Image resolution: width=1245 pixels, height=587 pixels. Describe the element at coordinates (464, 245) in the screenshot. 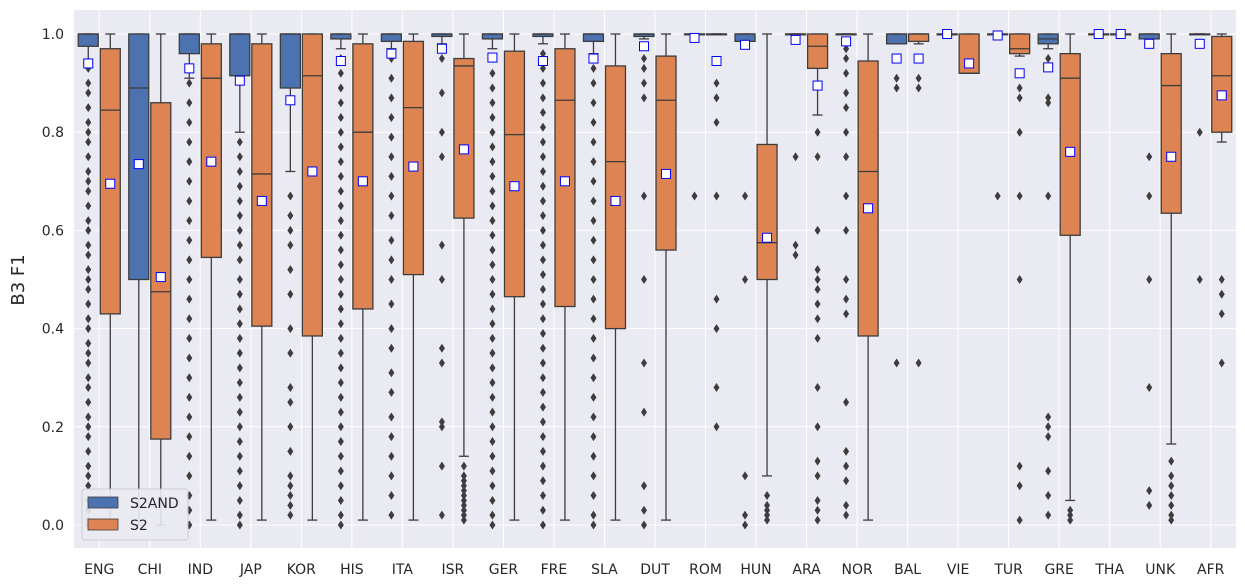

I see `box-s2-isr` at that location.